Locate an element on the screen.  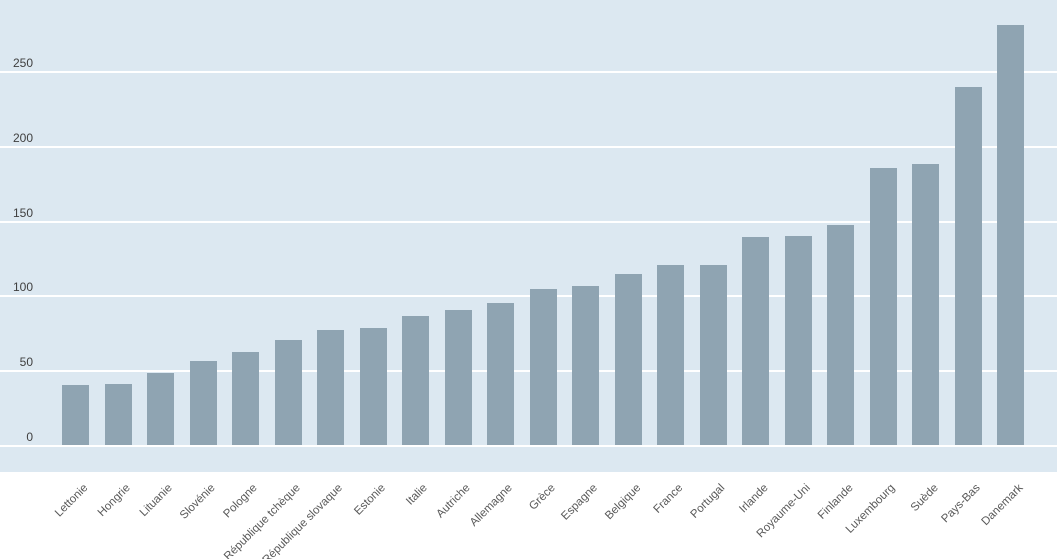
x-axis-label: Grèce is located at coordinates (542, 497).